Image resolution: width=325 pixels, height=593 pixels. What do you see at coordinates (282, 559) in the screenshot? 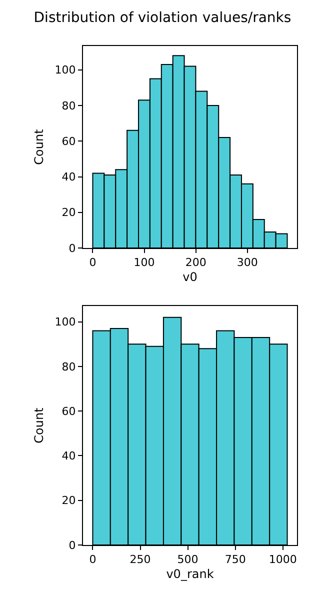
I see `x-tick-label: 1000` at bounding box center [282, 559].